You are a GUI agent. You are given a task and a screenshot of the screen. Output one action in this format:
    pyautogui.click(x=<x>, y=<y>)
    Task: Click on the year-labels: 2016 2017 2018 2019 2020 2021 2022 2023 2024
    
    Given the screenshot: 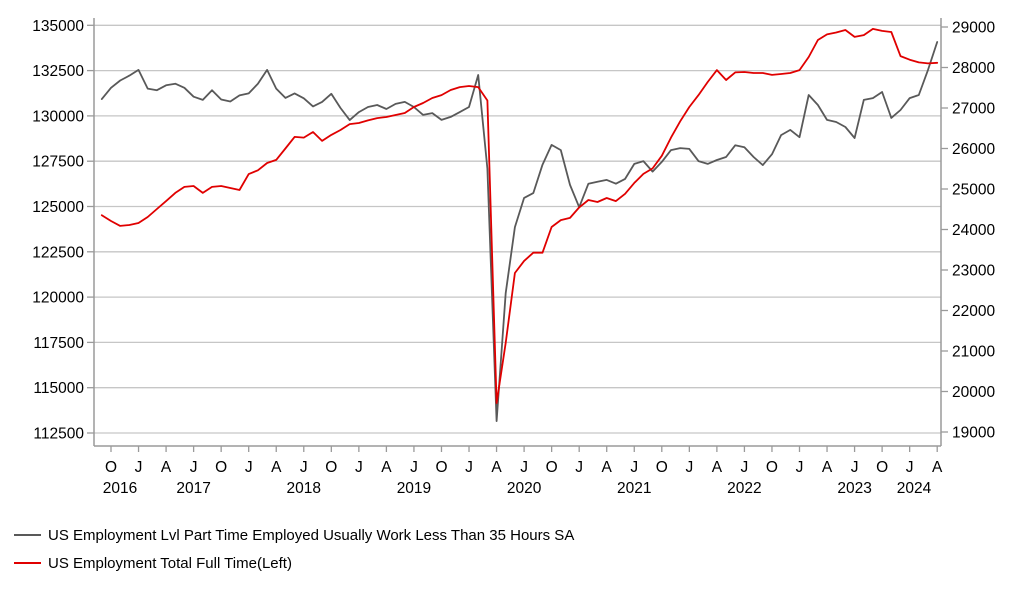 What is the action you would take?
    pyautogui.click(x=517, y=488)
    